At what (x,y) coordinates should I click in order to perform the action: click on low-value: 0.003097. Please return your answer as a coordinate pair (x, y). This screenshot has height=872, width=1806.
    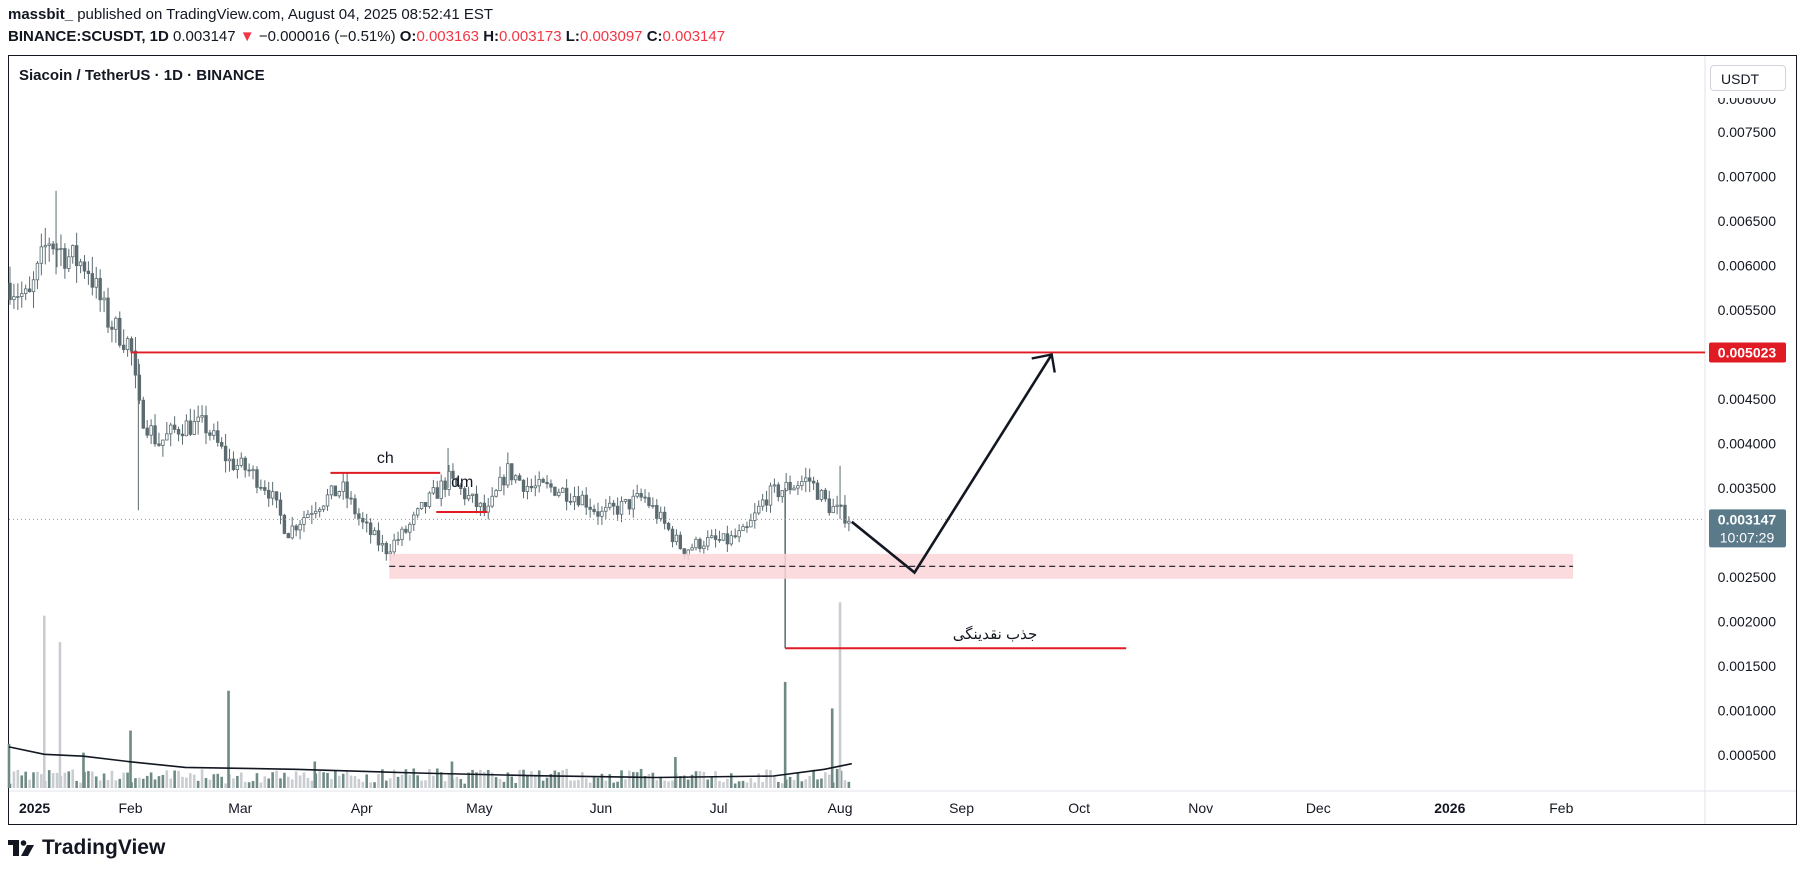
    Looking at the image, I should click on (611, 36).